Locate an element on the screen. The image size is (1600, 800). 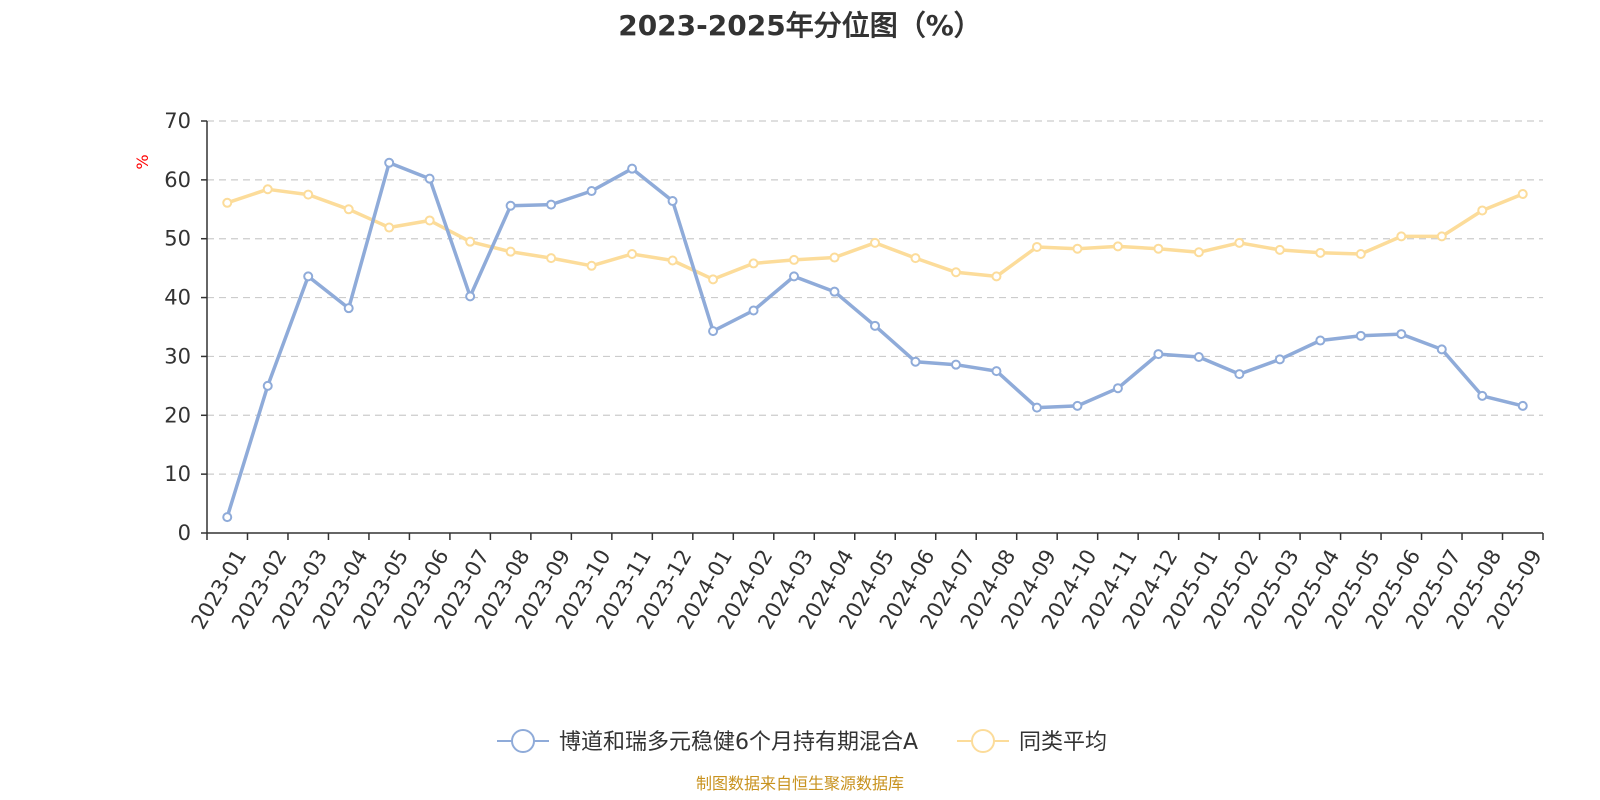
y-tick-label: 10 is located at coordinates (177, 474).